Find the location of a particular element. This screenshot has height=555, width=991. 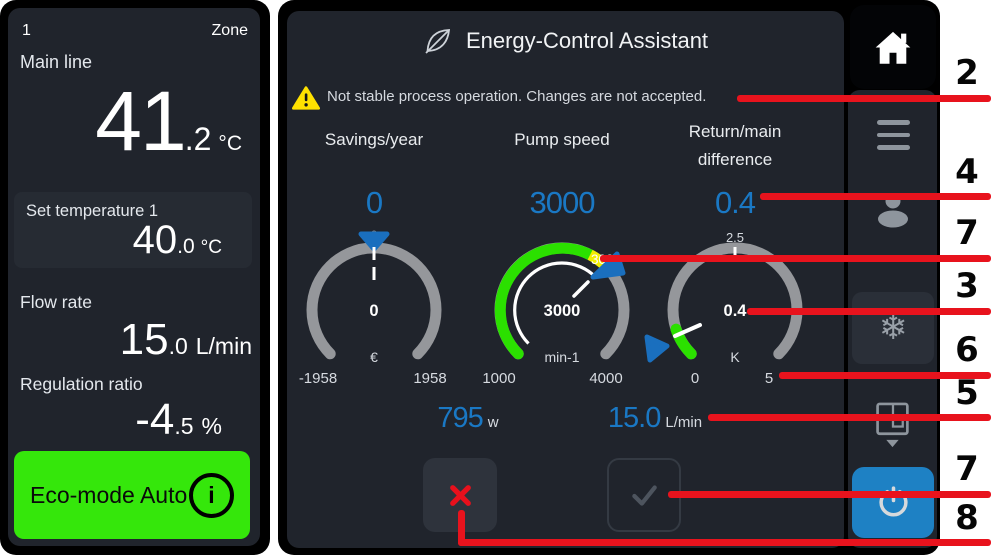

flow-int: 15 is located at coordinates (144, 339).